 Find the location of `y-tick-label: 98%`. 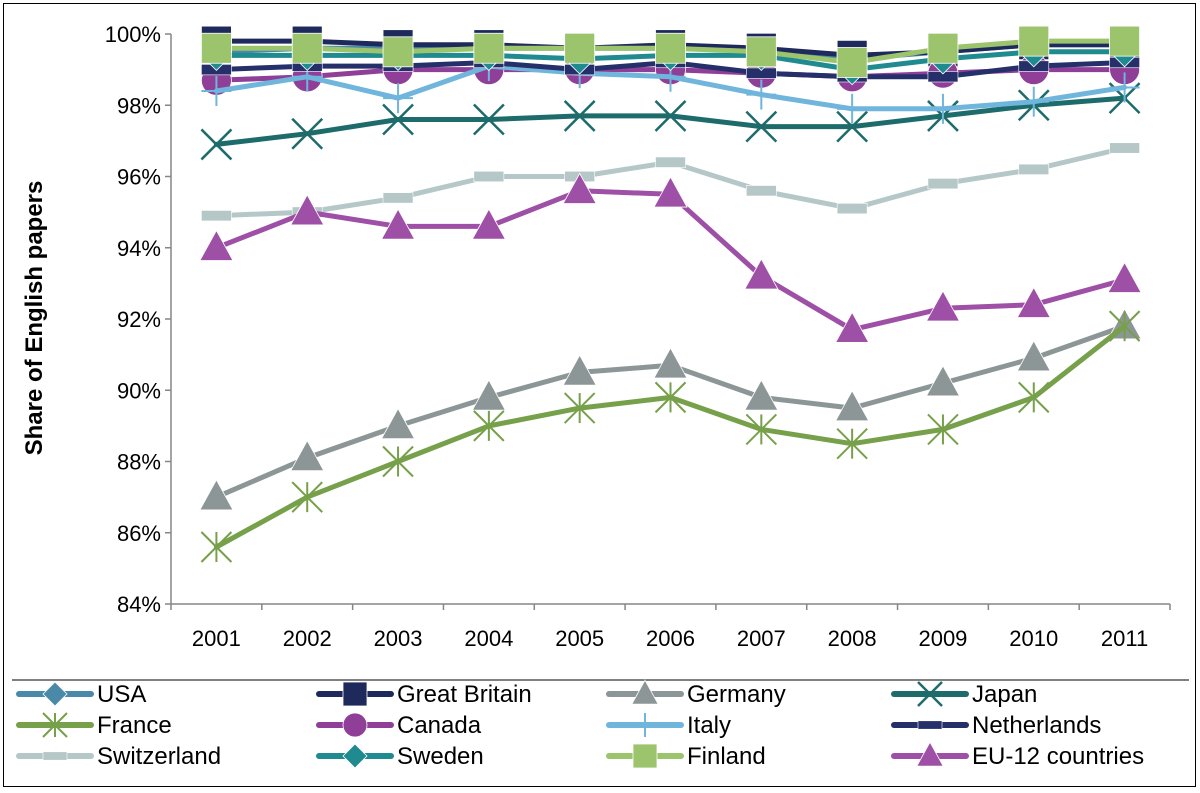

y-tick-label: 98% is located at coordinates (139, 105).